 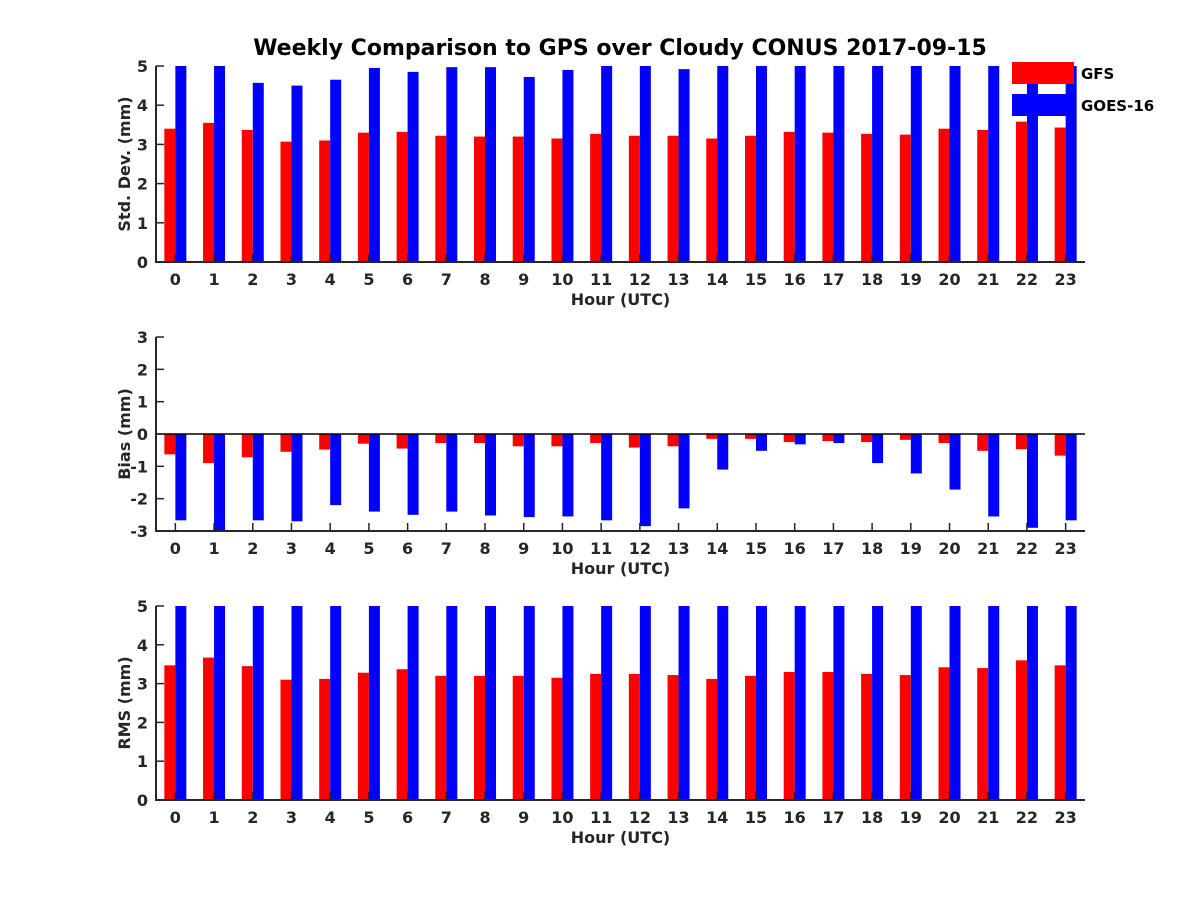 I want to click on x-tick-label: 8, so click(x=484, y=548).